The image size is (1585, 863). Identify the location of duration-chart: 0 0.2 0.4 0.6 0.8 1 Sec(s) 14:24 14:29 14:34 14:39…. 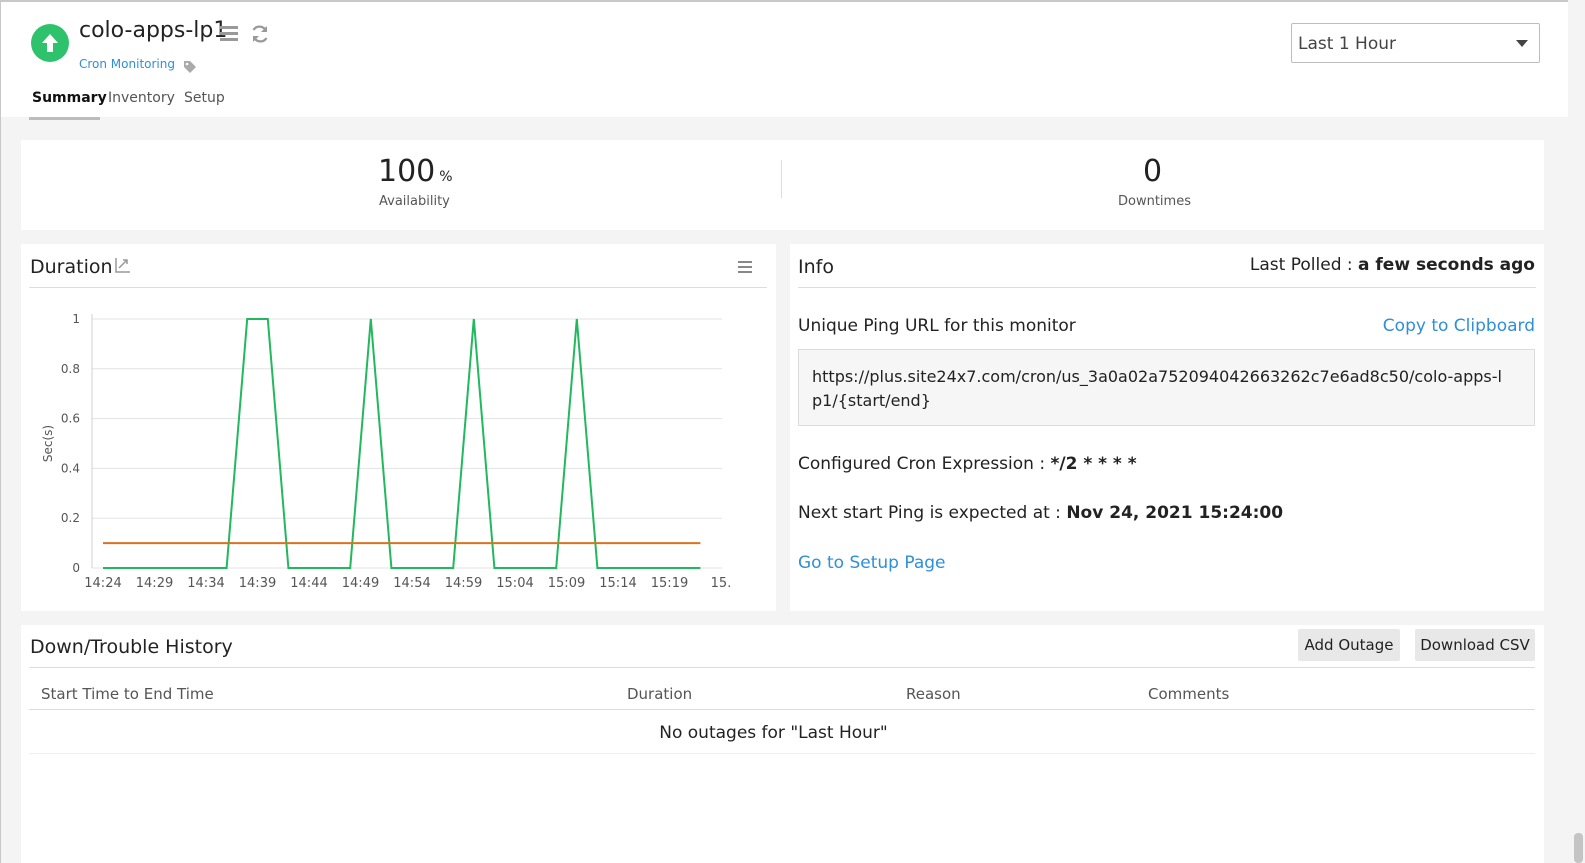
(386, 451).